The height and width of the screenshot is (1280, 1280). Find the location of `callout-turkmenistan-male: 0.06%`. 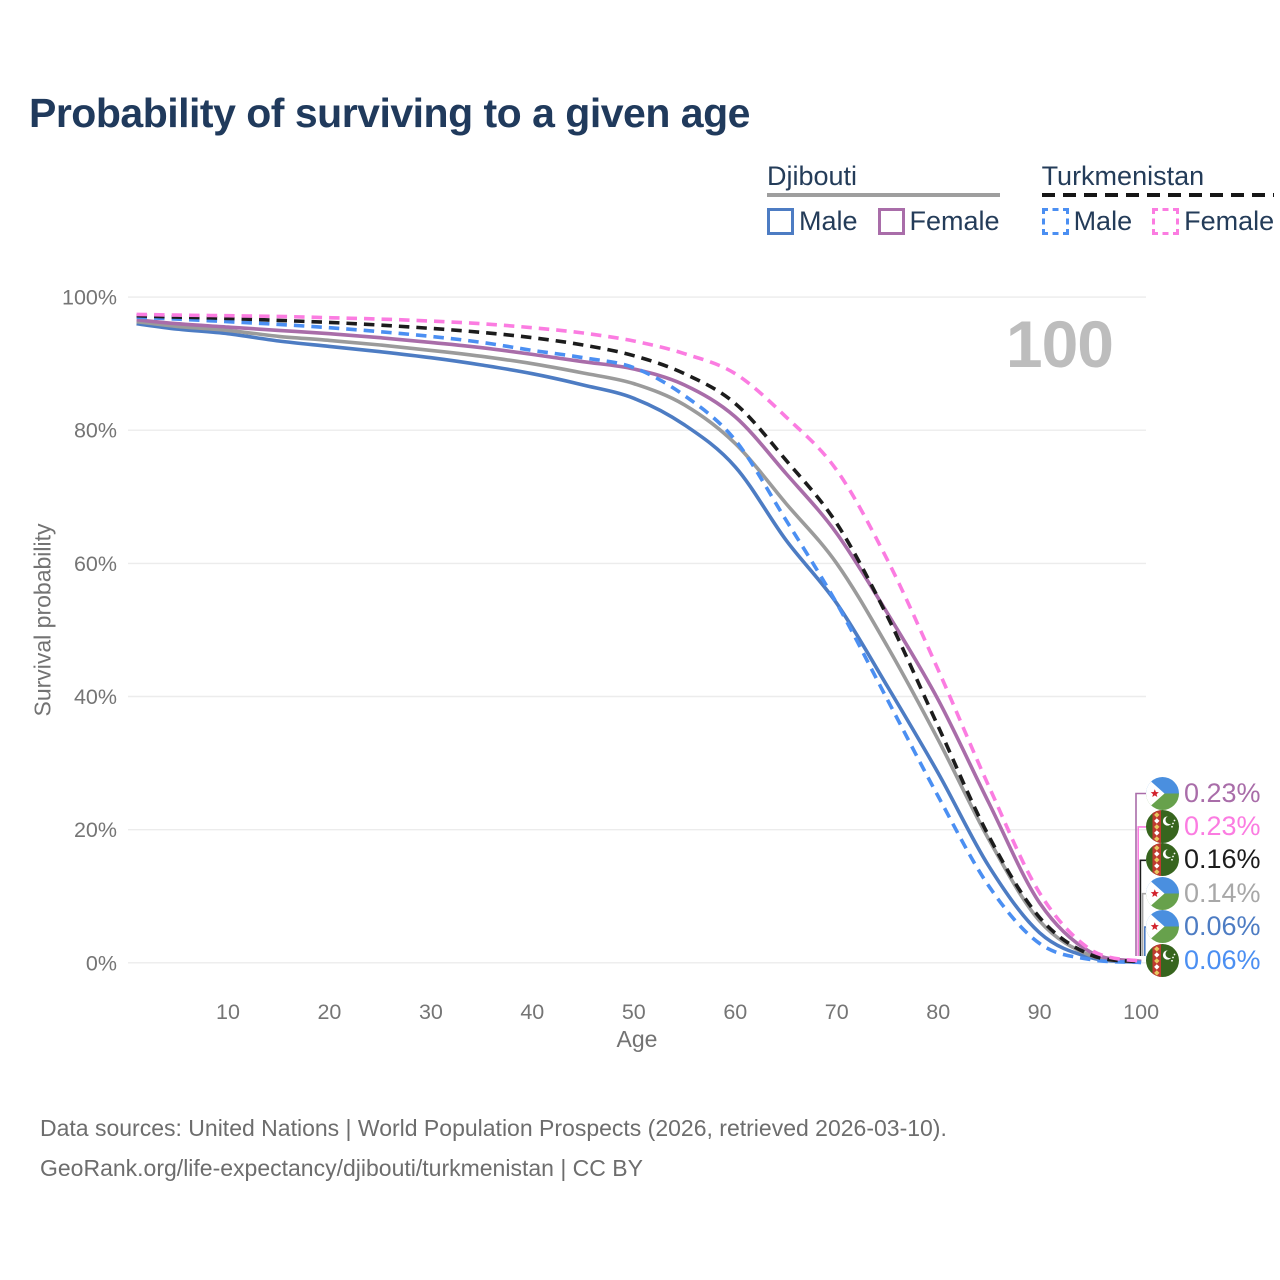

callout-turkmenistan-male: 0.06% is located at coordinates (1203, 960).